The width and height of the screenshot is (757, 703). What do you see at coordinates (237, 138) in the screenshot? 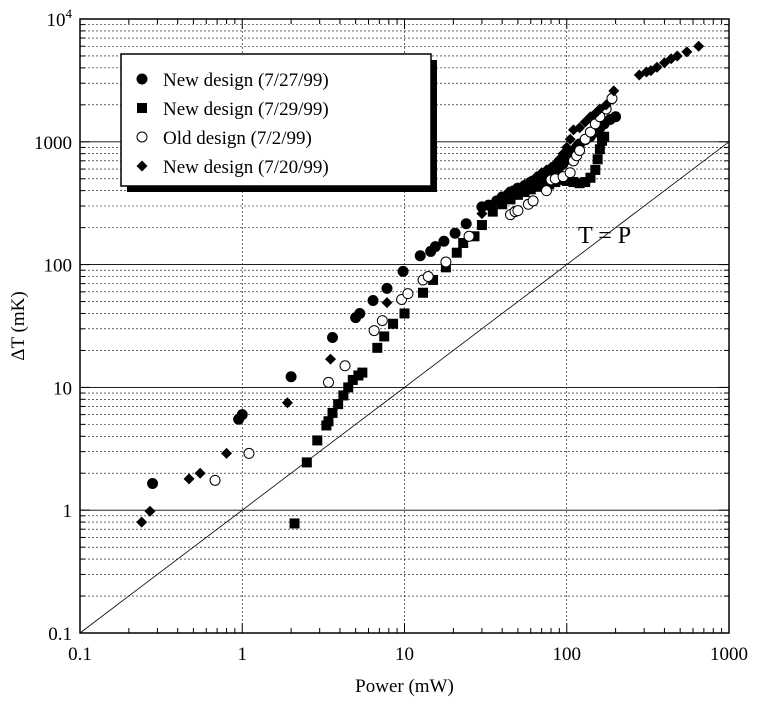
I see `legend-label: Old design (7/2/99)` at bounding box center [237, 138].